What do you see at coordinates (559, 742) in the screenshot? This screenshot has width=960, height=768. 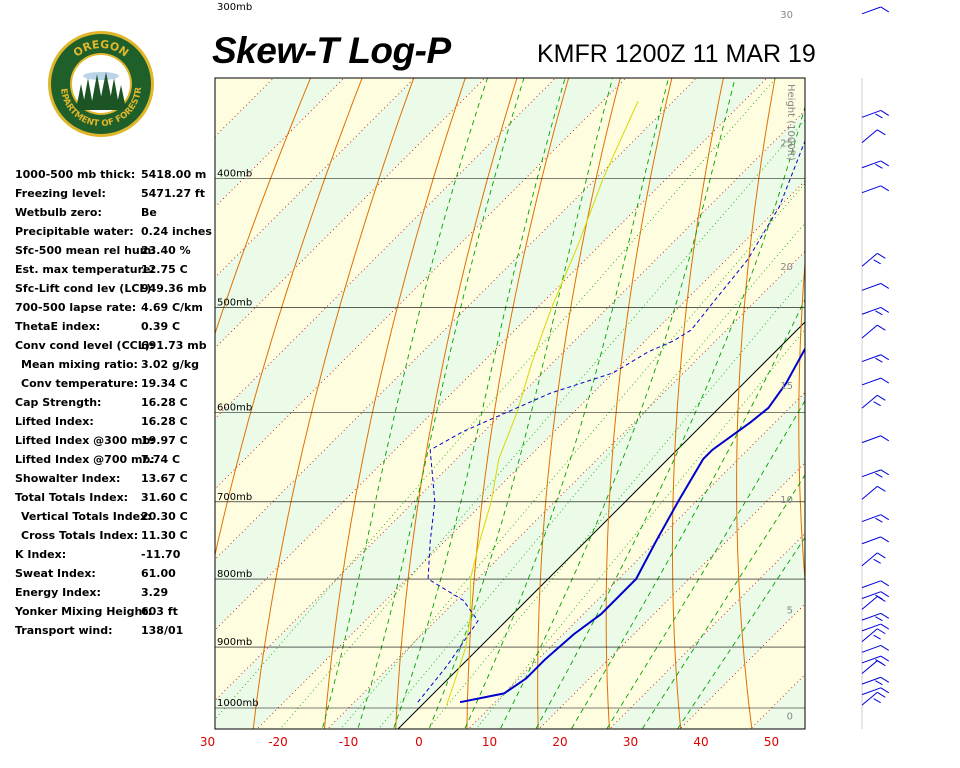 I see `x-tick-label: 20` at bounding box center [559, 742].